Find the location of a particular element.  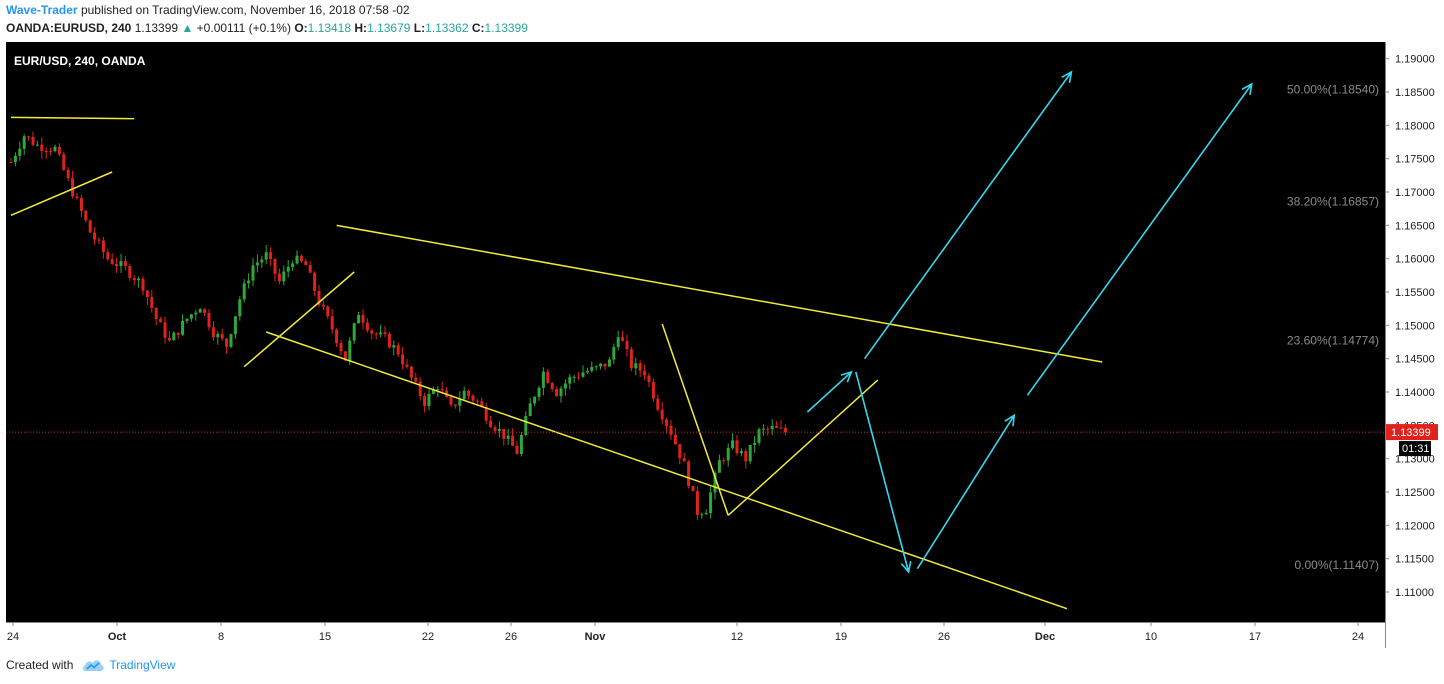

current-price-label: 1.13399 is located at coordinates (1411, 433).